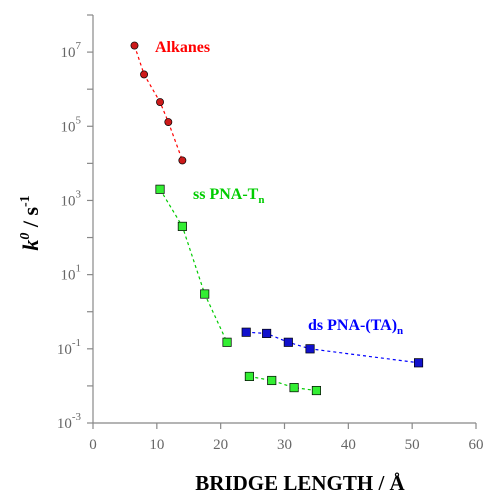  Describe the element at coordinates (412, 445) in the screenshot. I see `x-tick-label: 50` at that location.